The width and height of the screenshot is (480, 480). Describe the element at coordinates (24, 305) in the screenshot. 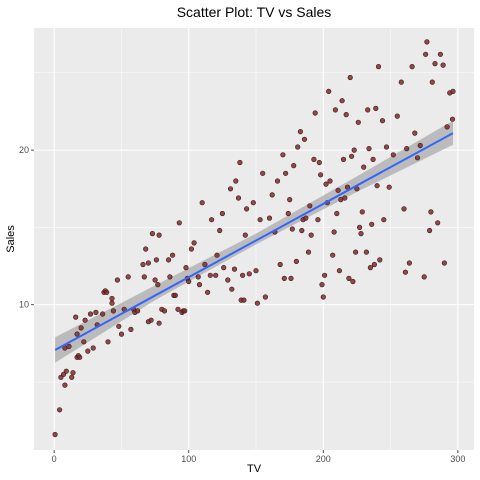

I see `y-tick-label: 10` at that location.